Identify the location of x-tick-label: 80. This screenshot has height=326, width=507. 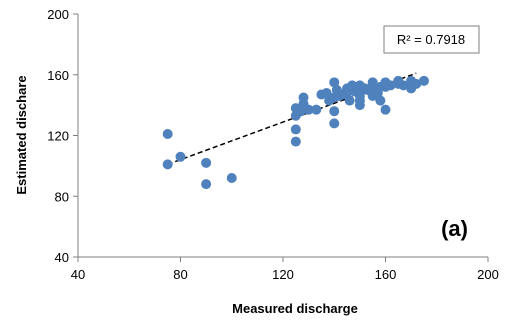
(180, 274).